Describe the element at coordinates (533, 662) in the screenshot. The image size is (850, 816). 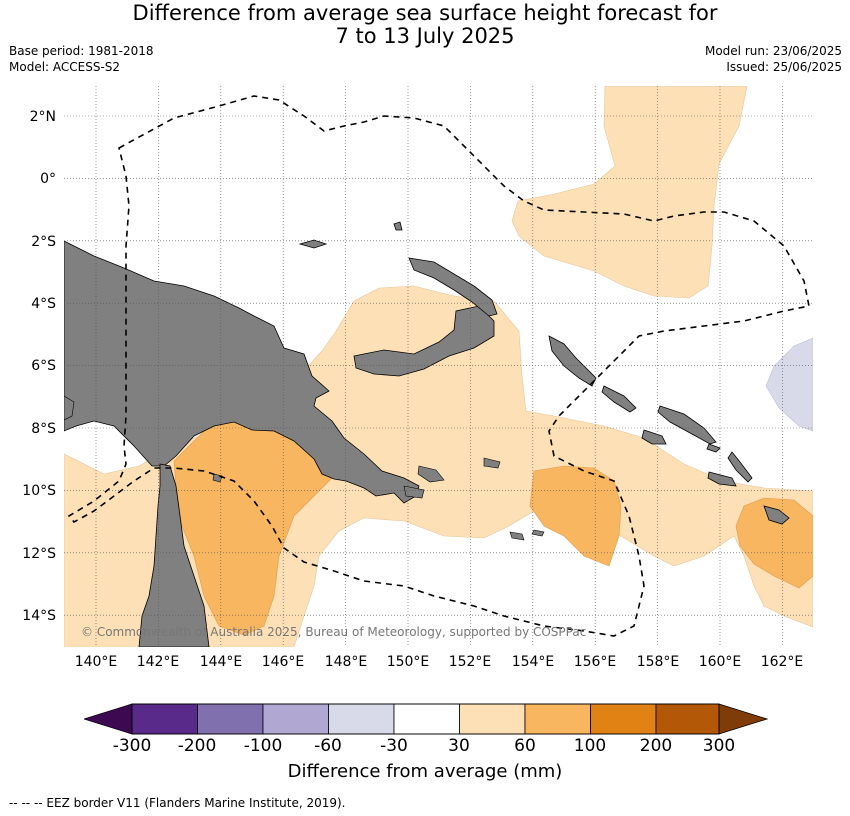
I see `lon-label-154e: 154°E` at that location.